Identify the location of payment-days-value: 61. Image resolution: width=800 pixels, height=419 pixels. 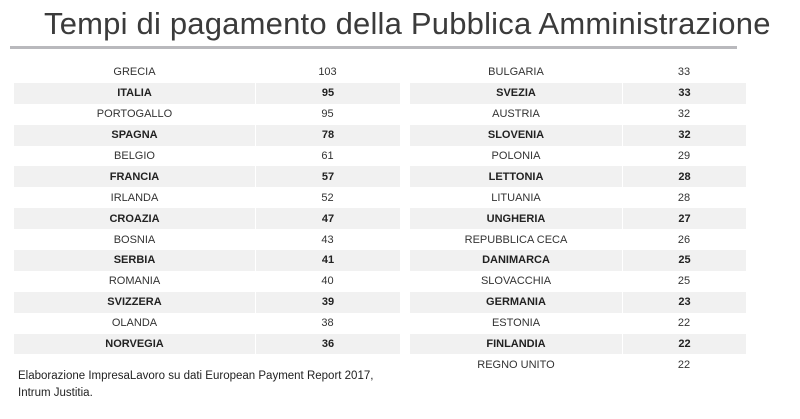
(327, 156).